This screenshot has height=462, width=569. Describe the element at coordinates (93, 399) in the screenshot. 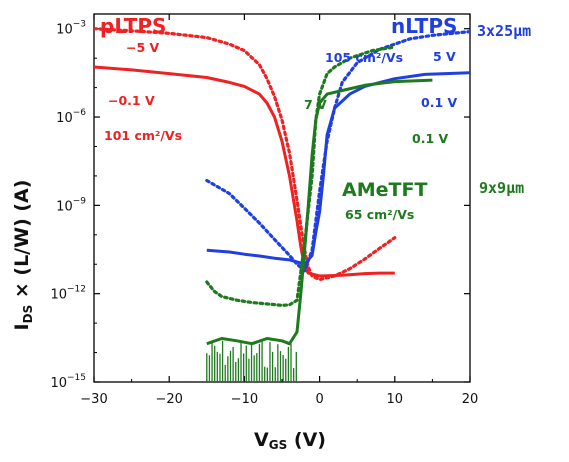

I see `x-tick-label: −30` at that location.